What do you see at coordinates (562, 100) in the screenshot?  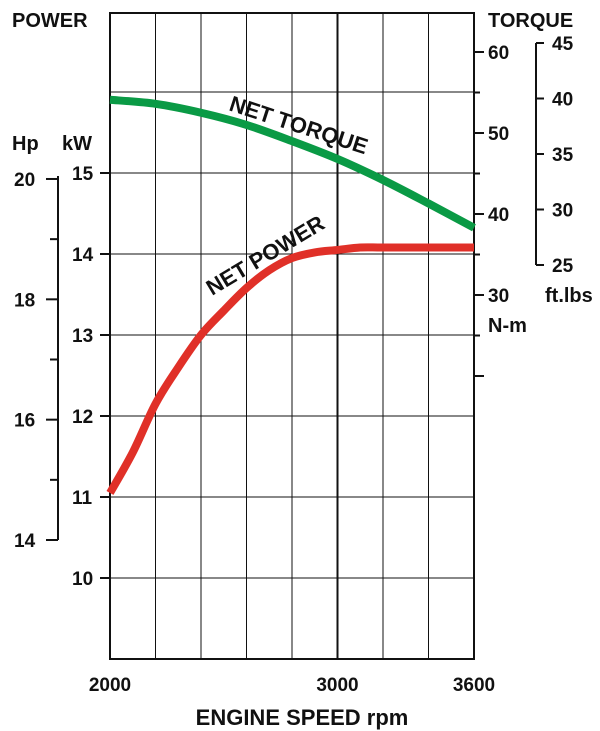 I see `ftlbs-tick-label: 40` at bounding box center [562, 100].